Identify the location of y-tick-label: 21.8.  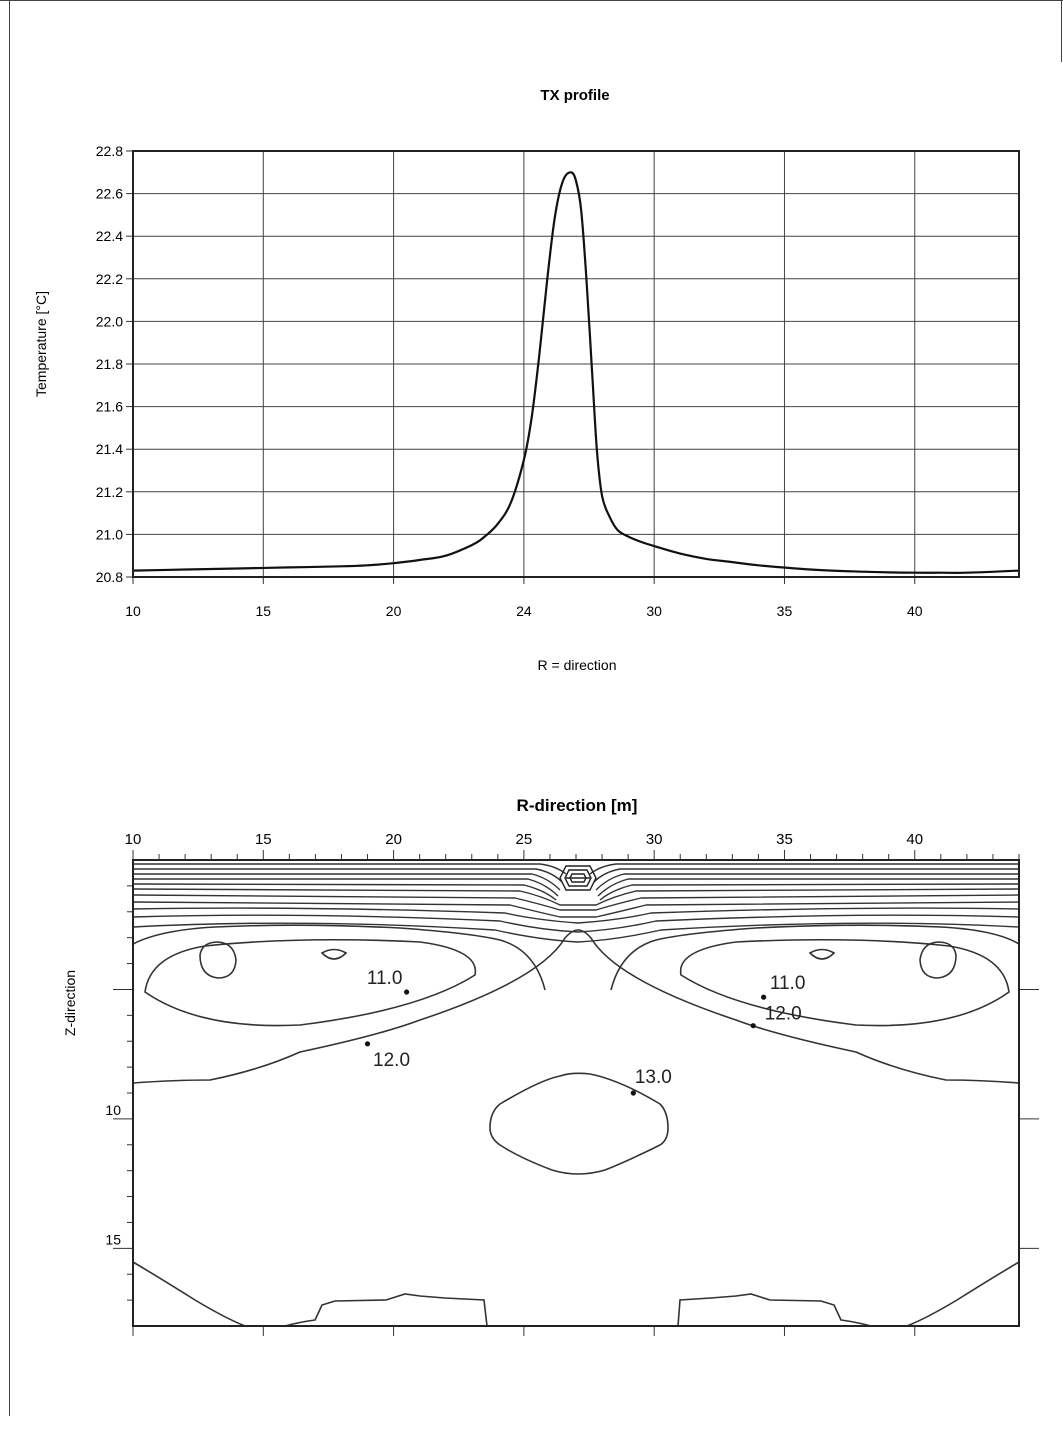
(109, 364).